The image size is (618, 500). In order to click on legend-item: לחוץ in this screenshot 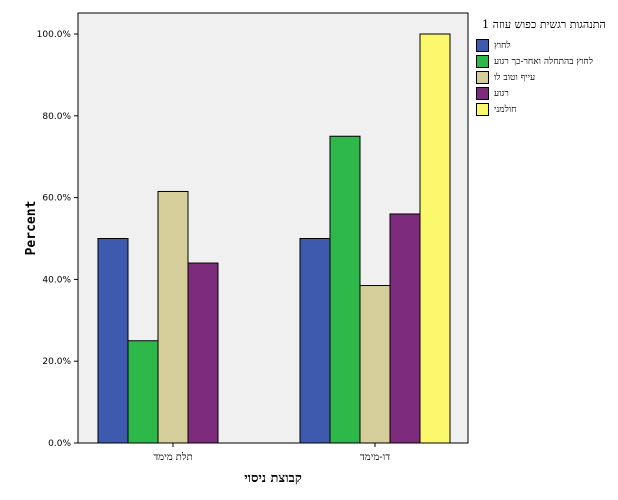, I will do `click(544, 45)`.